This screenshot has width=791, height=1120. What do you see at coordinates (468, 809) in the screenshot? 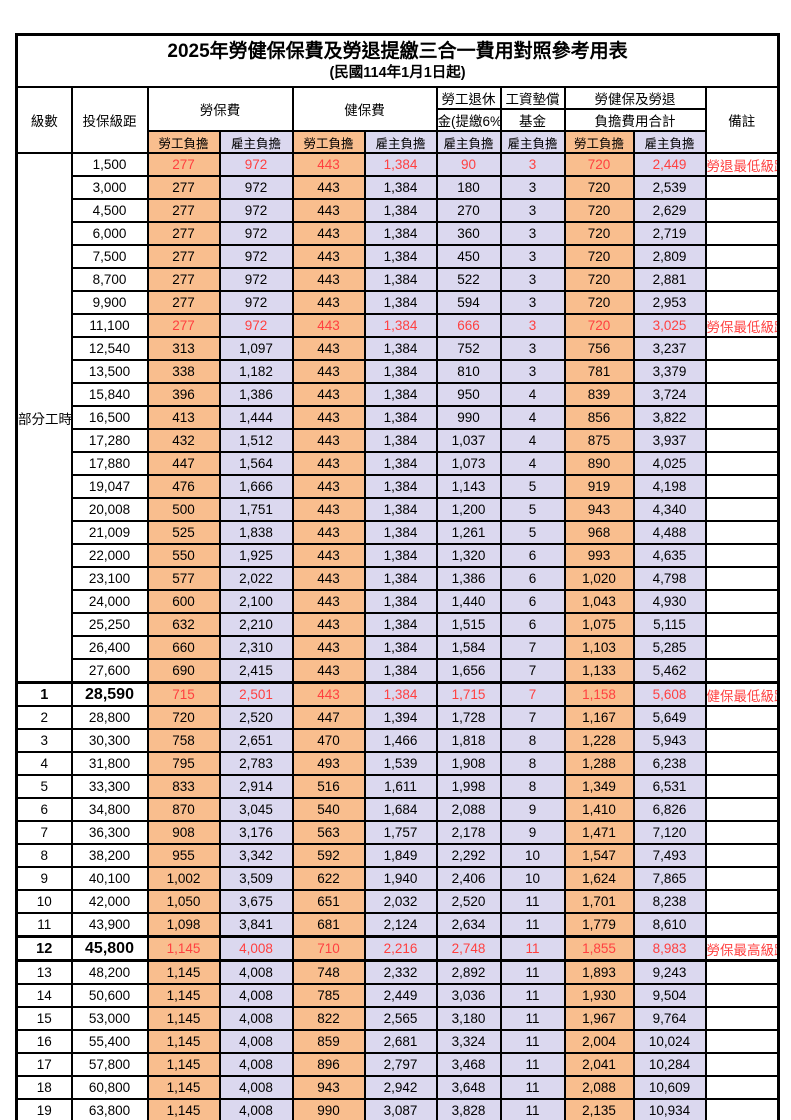
I see `value-cell: 2,088` at bounding box center [468, 809].